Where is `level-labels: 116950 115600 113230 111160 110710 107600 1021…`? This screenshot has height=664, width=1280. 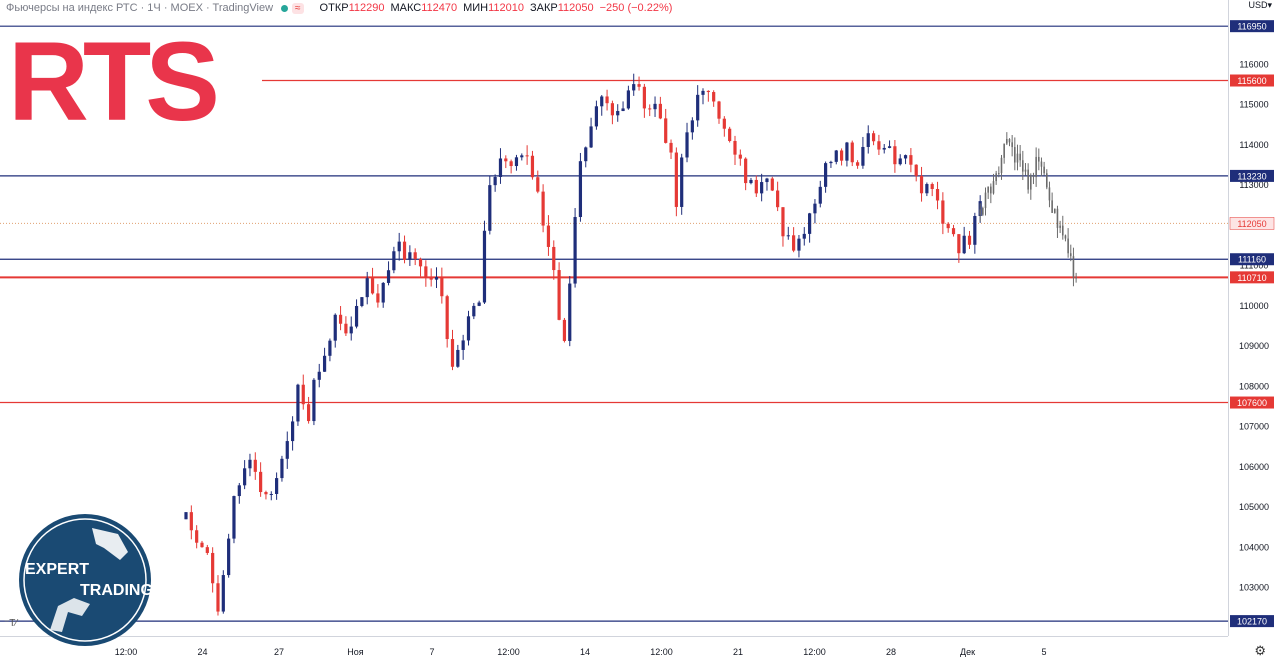 level-labels: 116950 115600 113230 111160 110710 107600 1021… is located at coordinates (1252, 324).